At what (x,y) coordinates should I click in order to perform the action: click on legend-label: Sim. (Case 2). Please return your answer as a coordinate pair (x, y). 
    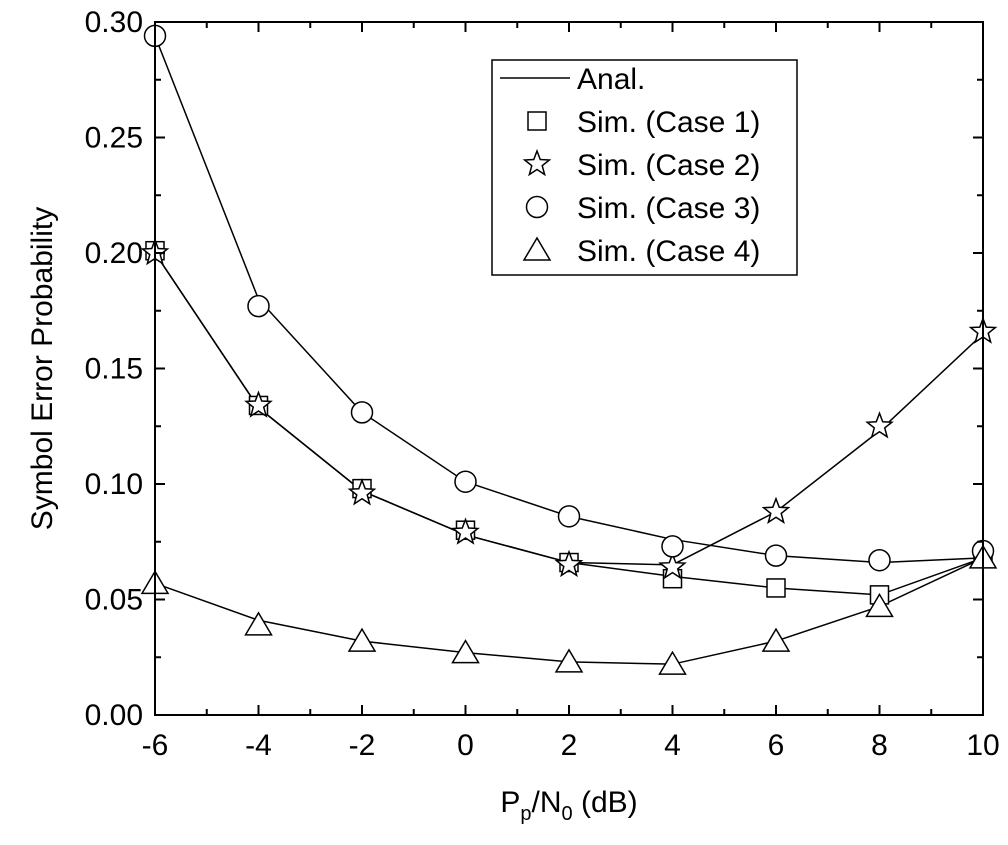
    Looking at the image, I should click on (668, 165).